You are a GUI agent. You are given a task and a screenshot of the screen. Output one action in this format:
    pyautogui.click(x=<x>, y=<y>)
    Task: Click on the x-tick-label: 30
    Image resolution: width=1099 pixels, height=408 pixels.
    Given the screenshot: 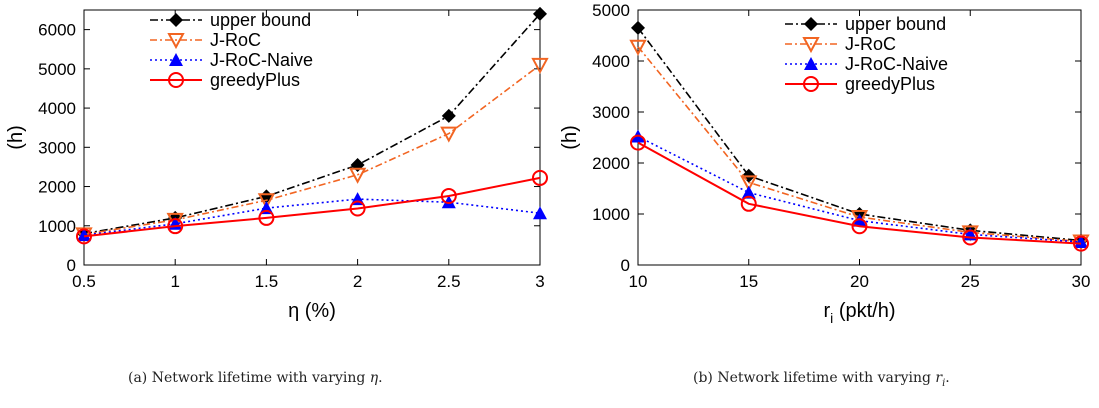 What is the action you would take?
    pyautogui.click(x=1081, y=281)
    